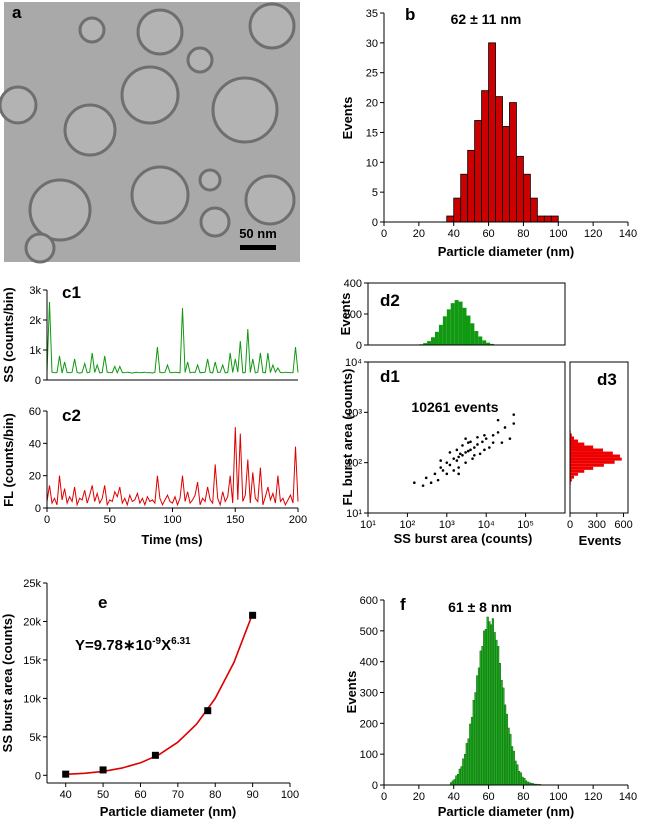  I want to click on x-tick-label: 140, so click(628, 234).